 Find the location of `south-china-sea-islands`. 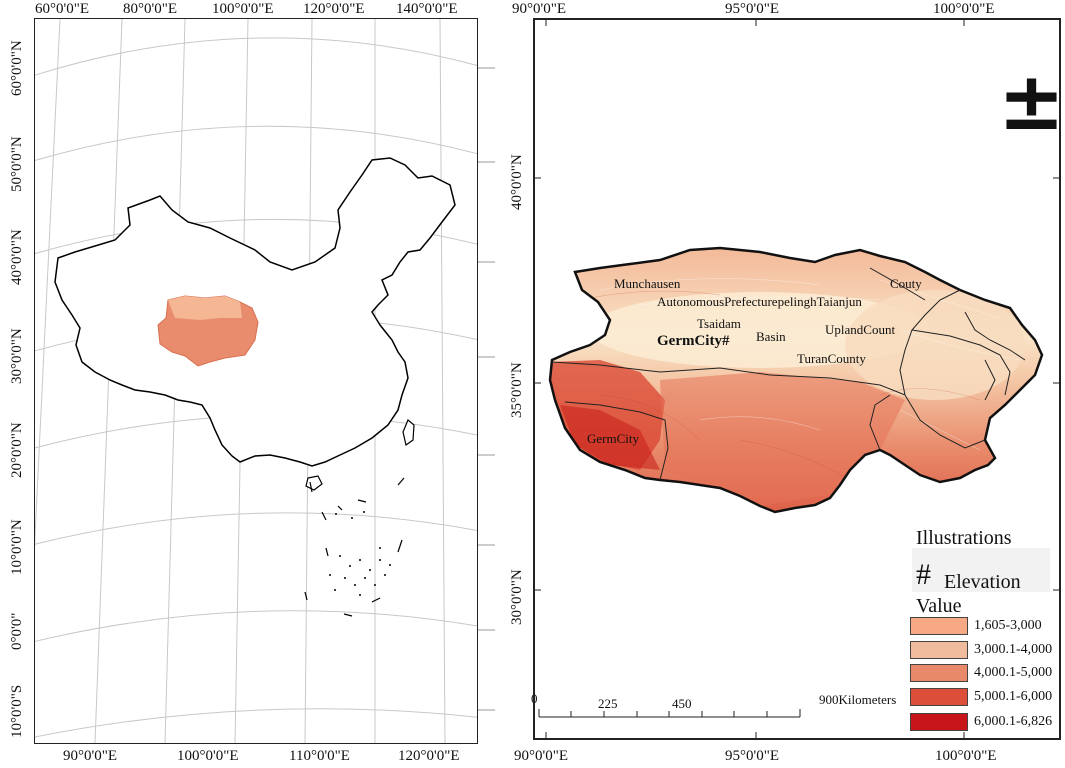

south-china-sea-islands is located at coordinates (354, 547).